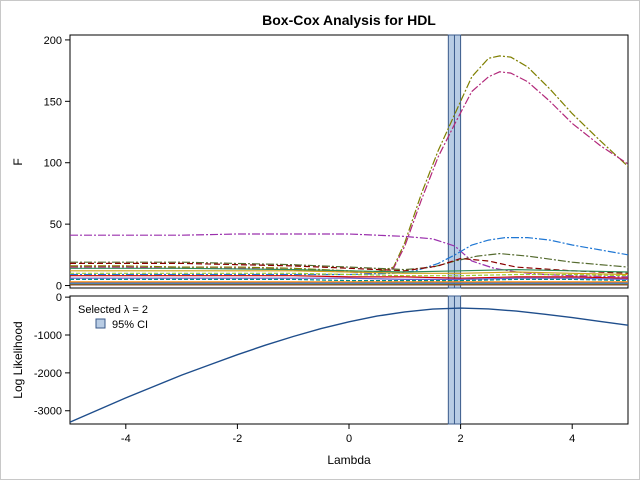 The width and height of the screenshot is (640, 480). What do you see at coordinates (18, 359) in the screenshot?
I see `loglik-y-axis-title: Log Likelihood` at bounding box center [18, 359].